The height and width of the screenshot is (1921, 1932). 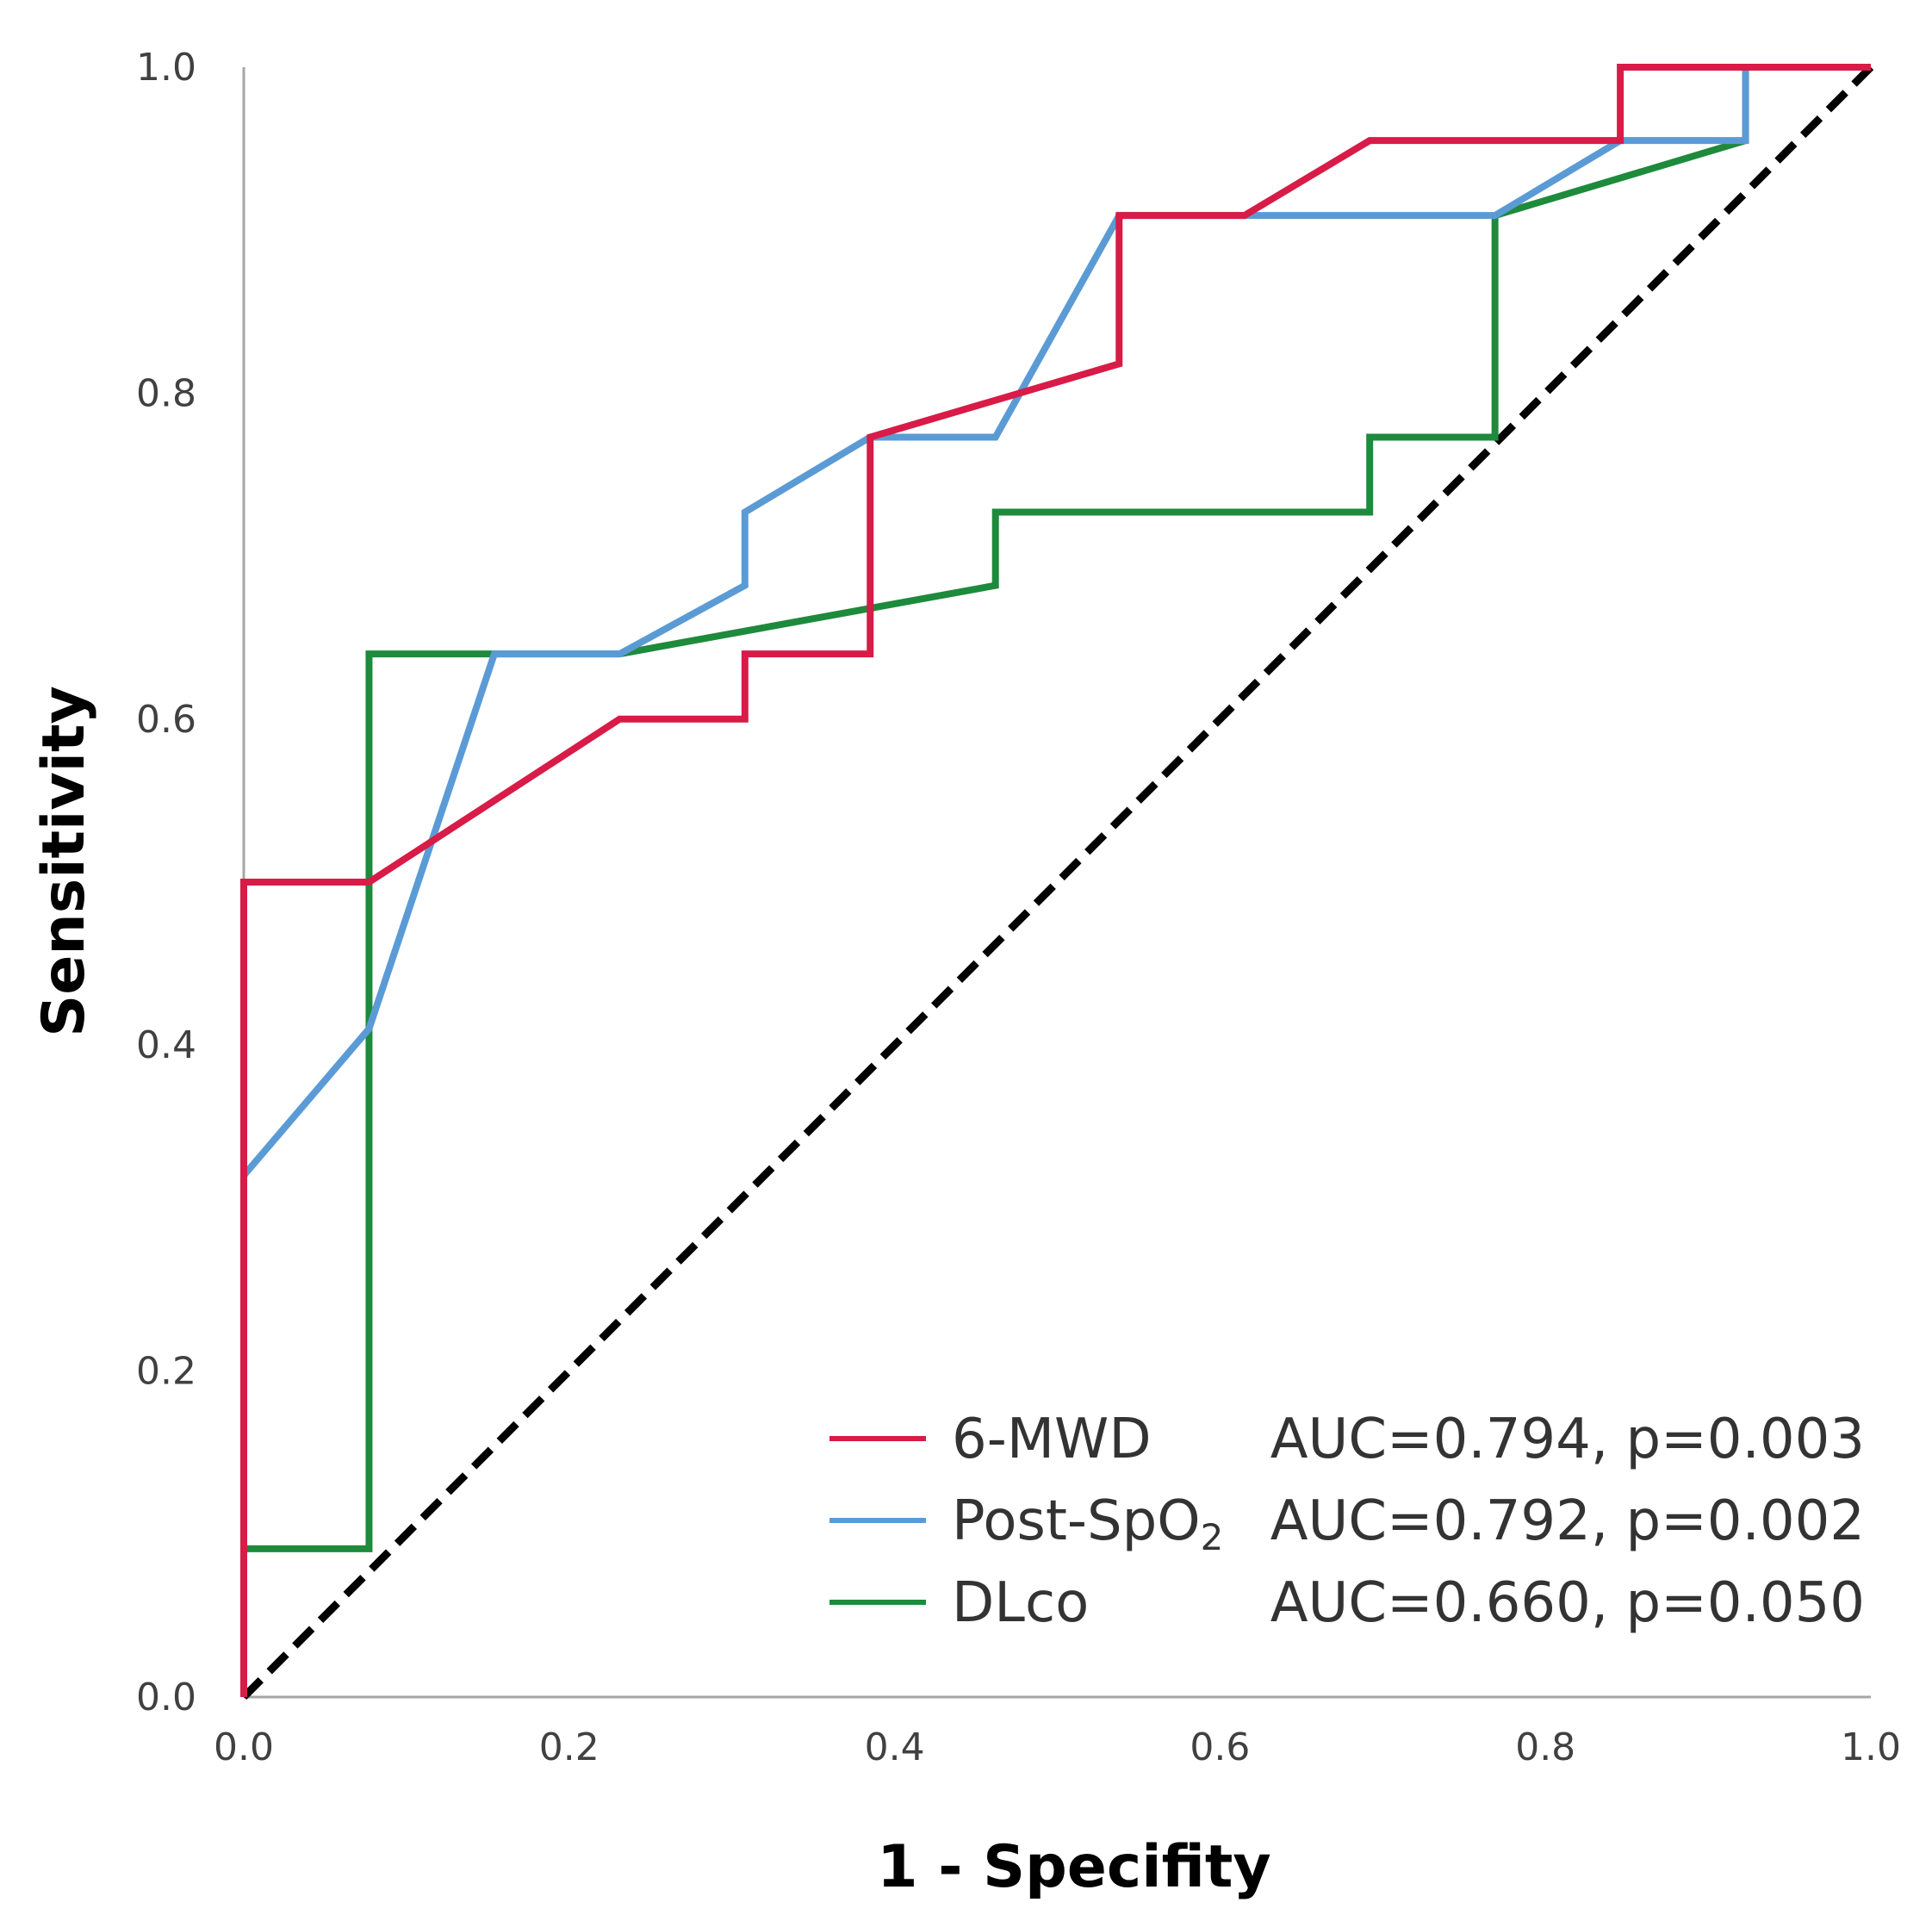 I want to click on legend-item-dlco: DLco AUC=0.660, p=0.050, so click(x=1347, y=1603).